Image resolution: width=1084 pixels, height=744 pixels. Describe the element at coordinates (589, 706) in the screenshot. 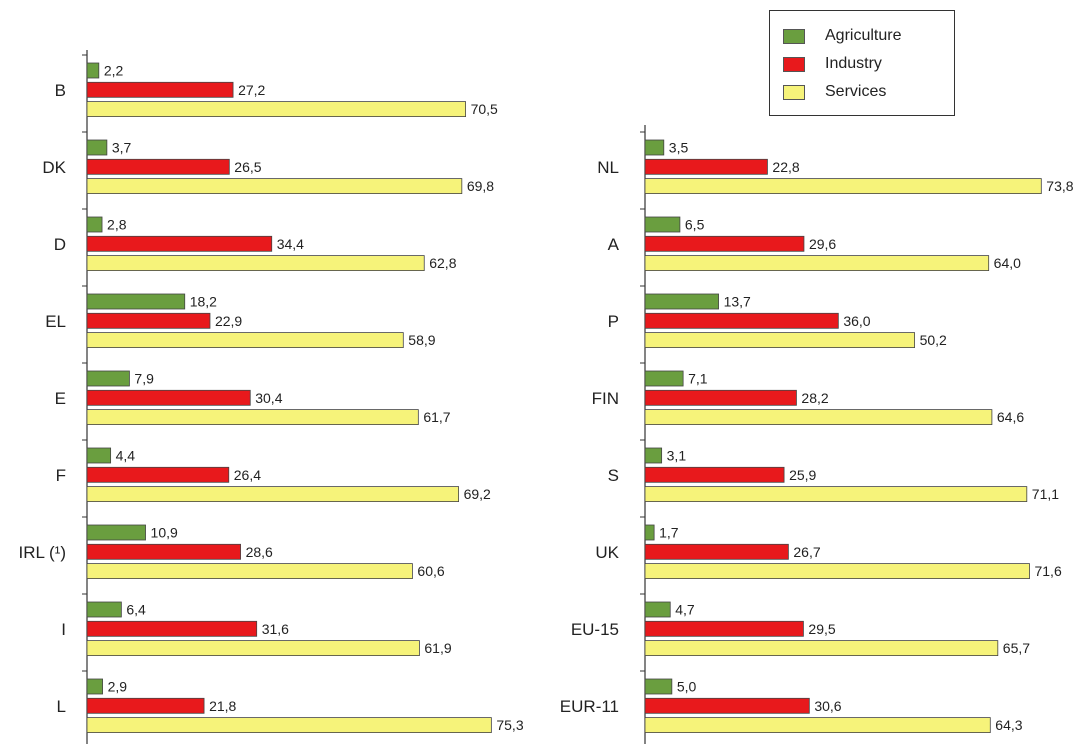

I see `category-label-eur-11: EUR-11` at that location.